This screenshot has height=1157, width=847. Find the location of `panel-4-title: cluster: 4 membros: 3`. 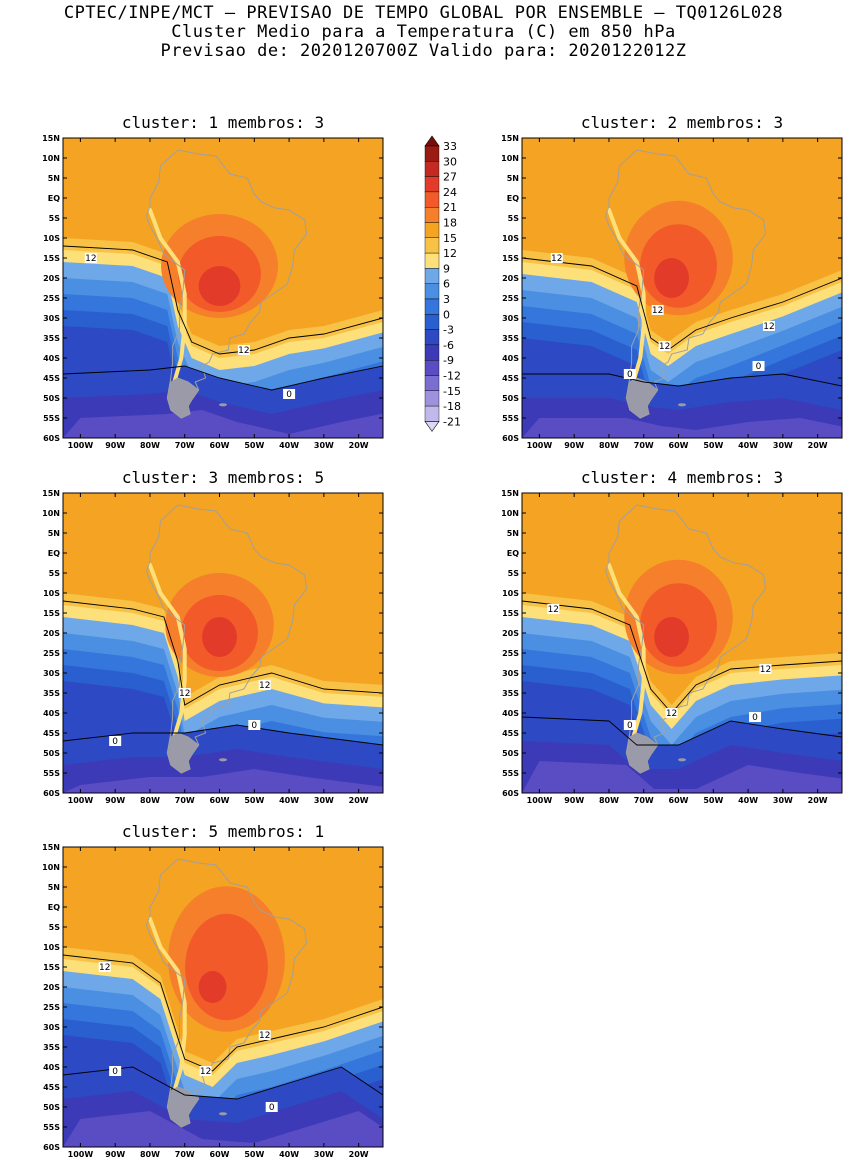

panel-4-title: cluster: 4 membros: 3 is located at coordinates (682, 477).